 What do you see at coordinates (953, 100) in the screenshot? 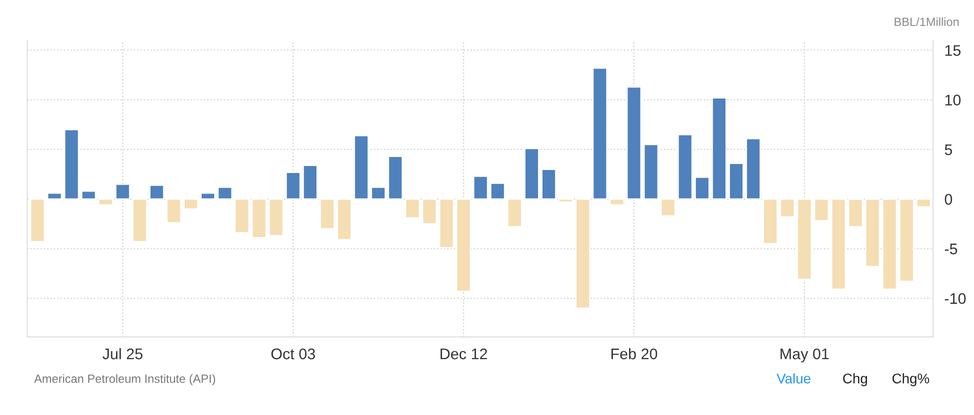
I see `y-tick-label: 10` at bounding box center [953, 100].